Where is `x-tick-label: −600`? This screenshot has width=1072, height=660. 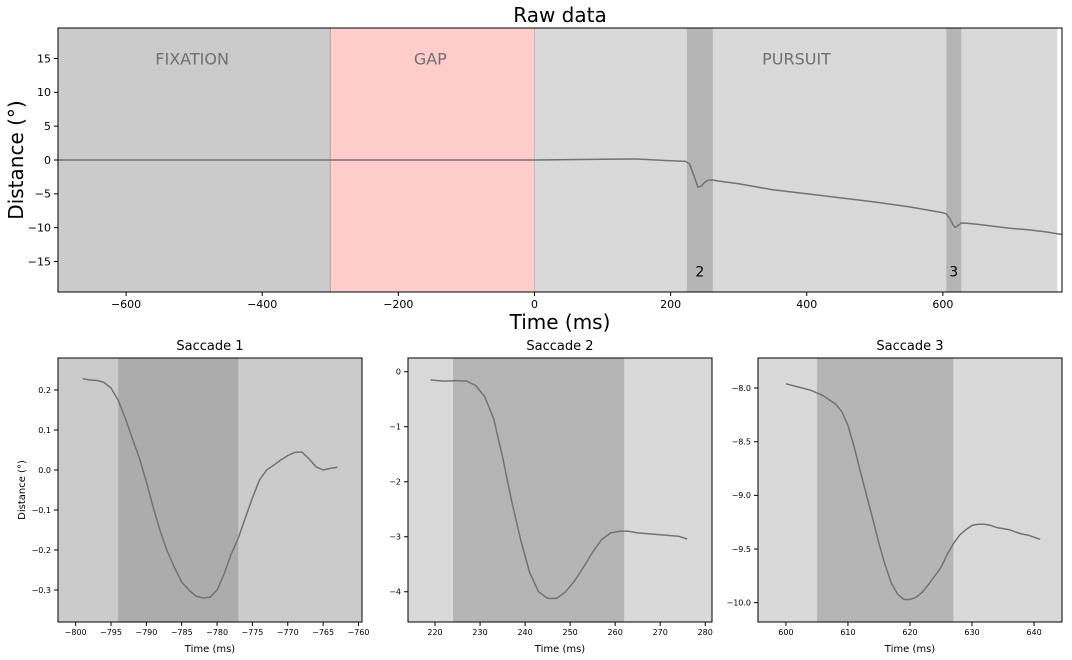
x-tick-label: −600 is located at coordinates (126, 304).